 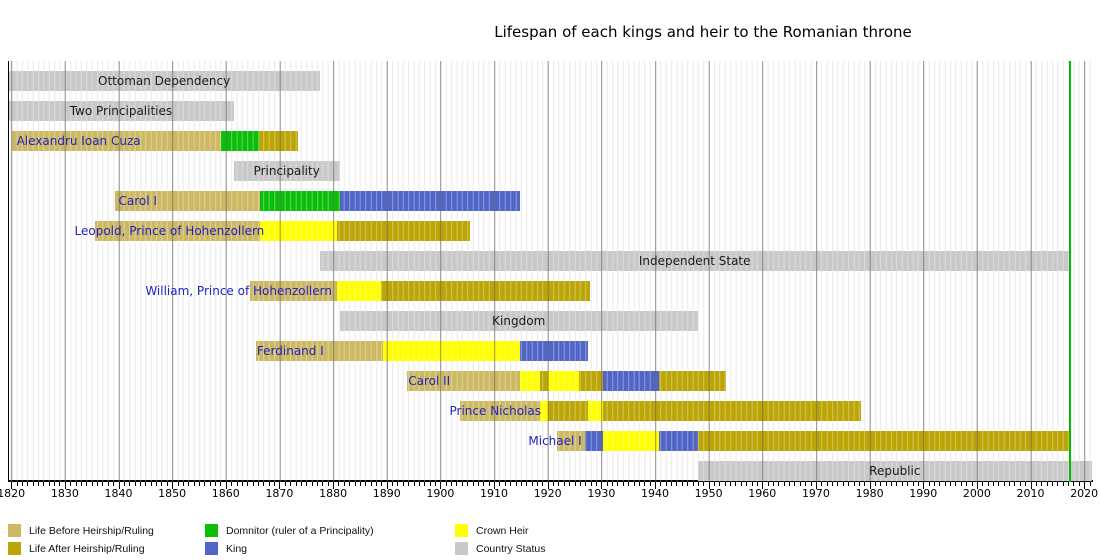 I want to click on person-label-alexandru-ioan-cuza: Alexandru Ioan Cuza, so click(x=78, y=141).